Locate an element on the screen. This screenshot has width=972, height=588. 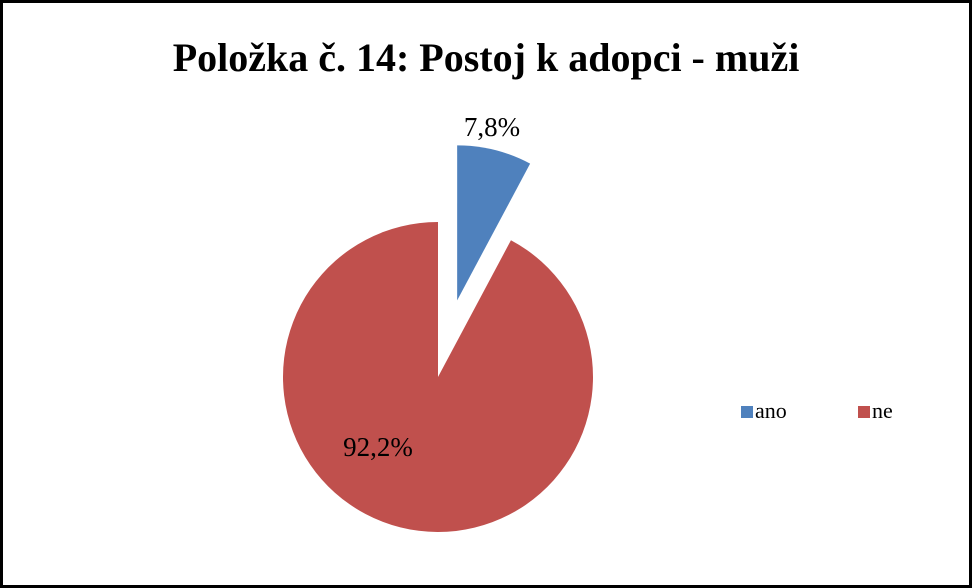
data-label: 92,2% is located at coordinates (378, 447).